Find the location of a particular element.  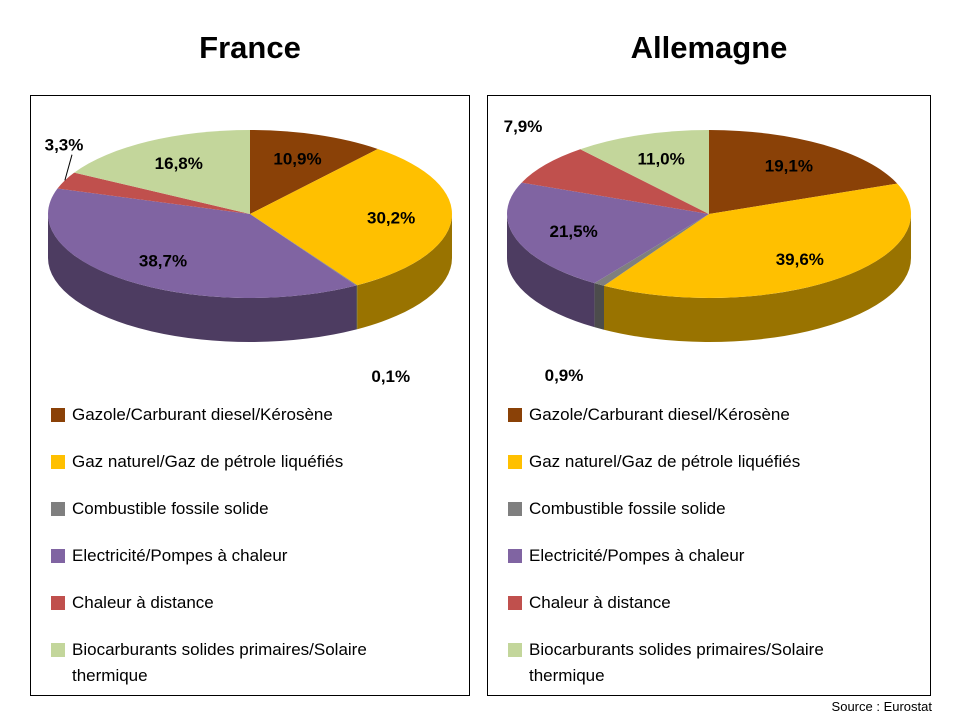

pie-label: 3,3% is located at coordinates (64, 145).